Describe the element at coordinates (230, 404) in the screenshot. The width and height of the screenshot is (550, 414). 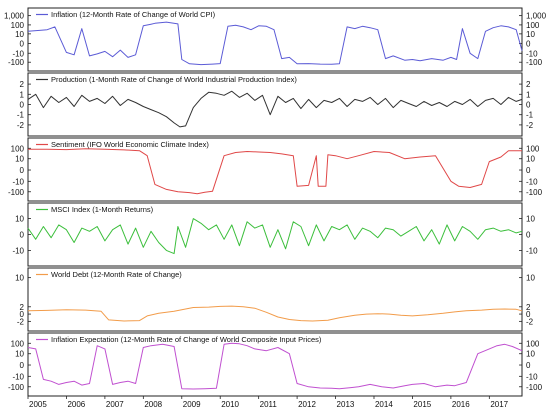
I see `year-label: 2010` at that location.